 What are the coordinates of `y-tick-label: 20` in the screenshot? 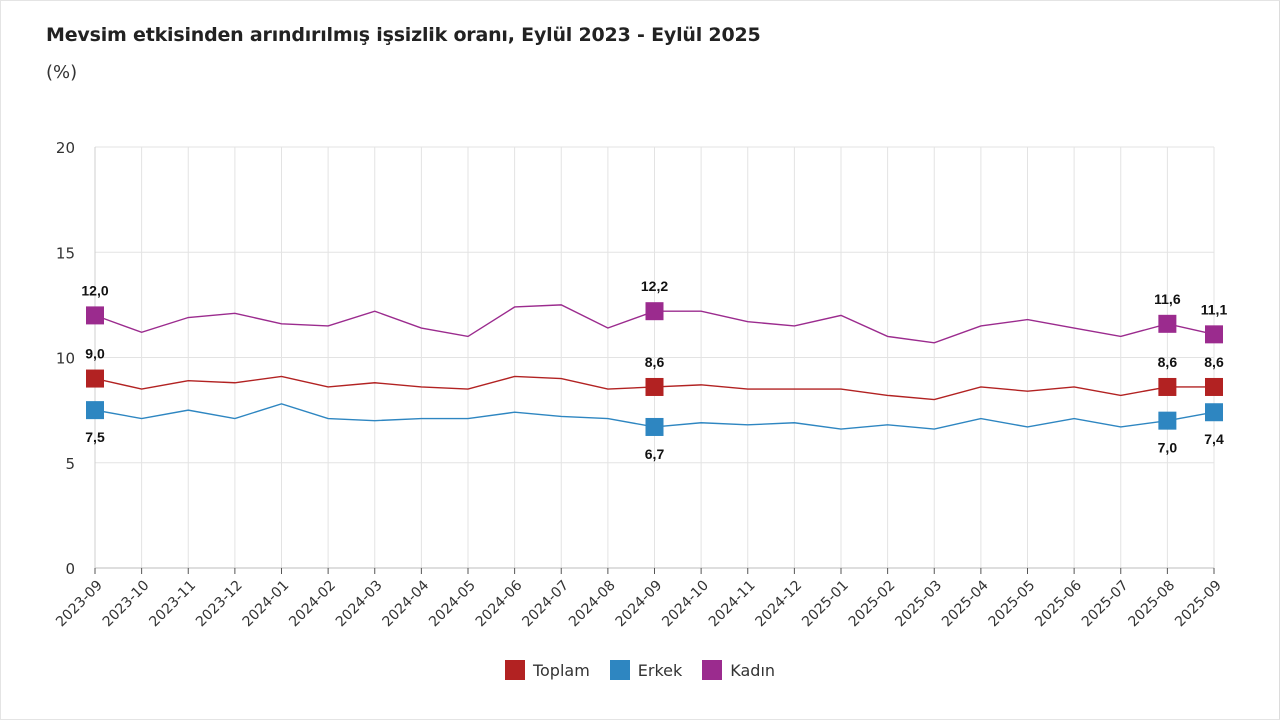 It's located at (65, 148).